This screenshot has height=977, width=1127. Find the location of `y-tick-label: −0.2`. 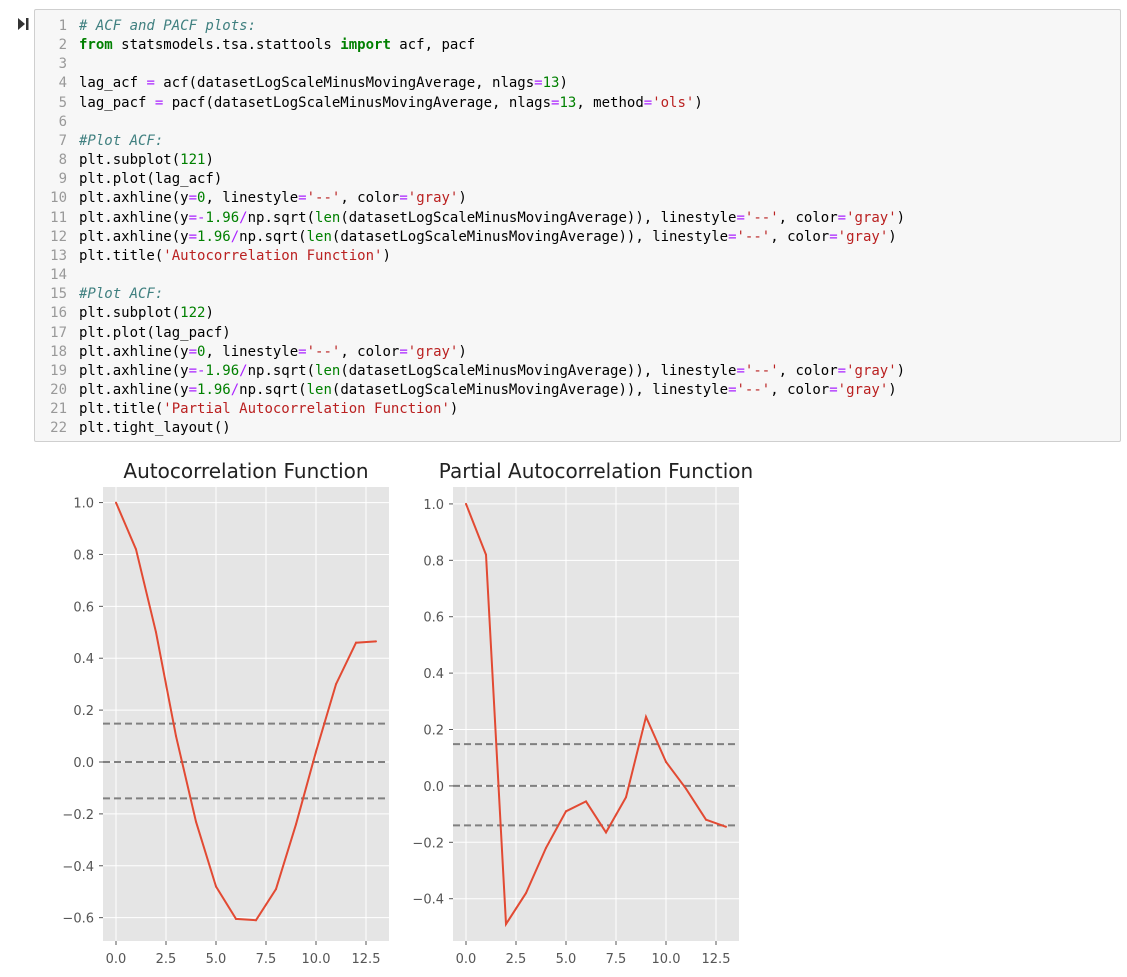

y-tick-label: −0.2 is located at coordinates (428, 843).